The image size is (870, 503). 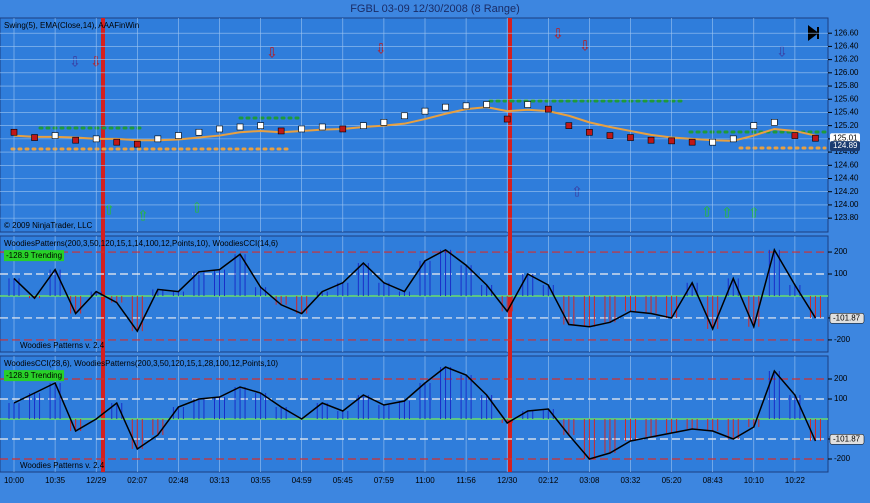 What do you see at coordinates (435, 9) in the screenshot?
I see `chart-title: FGBL 03-09 12/30/2008 (8 Range)` at bounding box center [435, 9].